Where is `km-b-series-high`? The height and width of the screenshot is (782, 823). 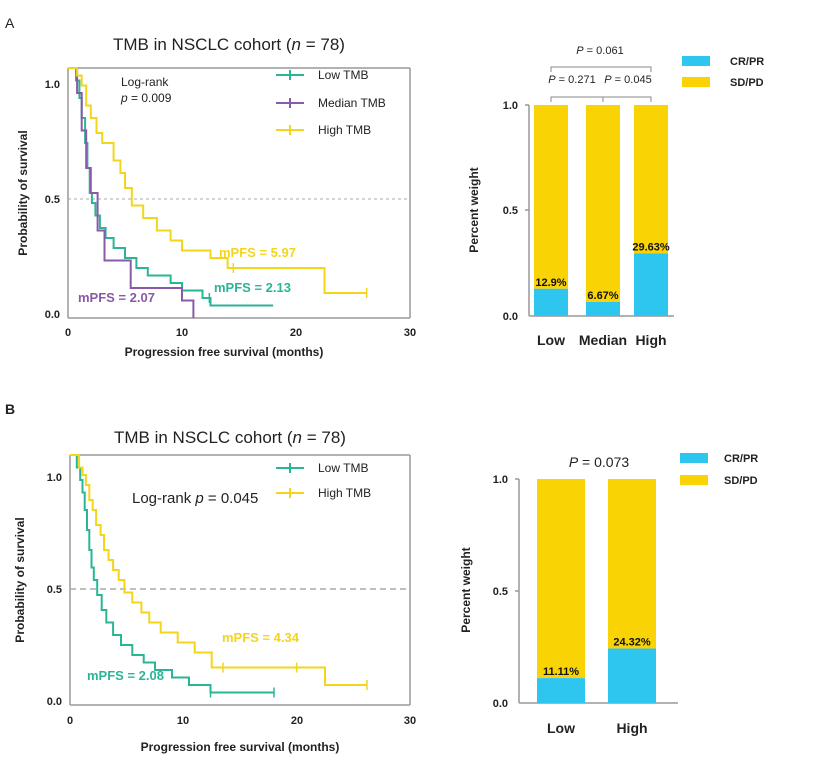
km-b-series-high is located at coordinates (219, 572).